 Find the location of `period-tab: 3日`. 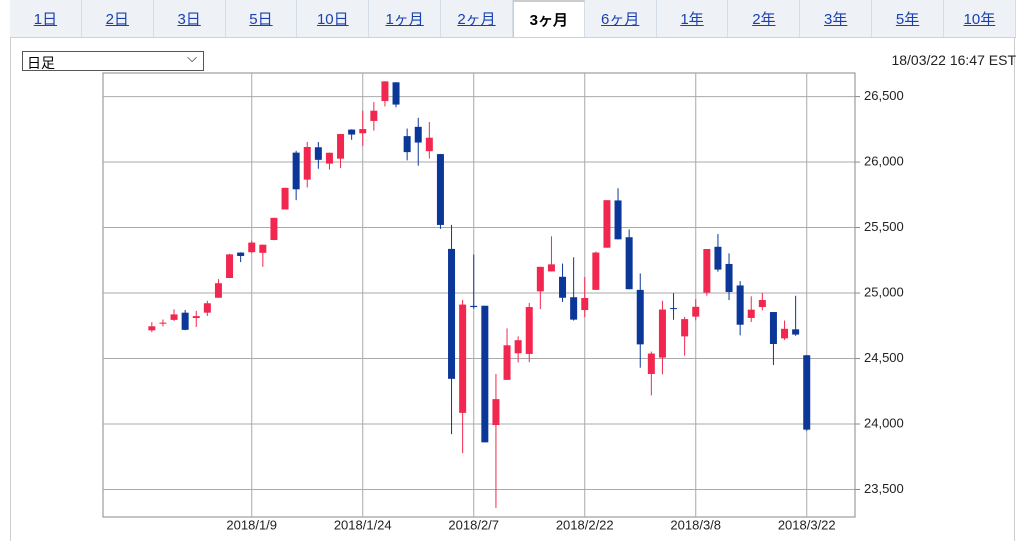

period-tab: 3日 is located at coordinates (190, 18).